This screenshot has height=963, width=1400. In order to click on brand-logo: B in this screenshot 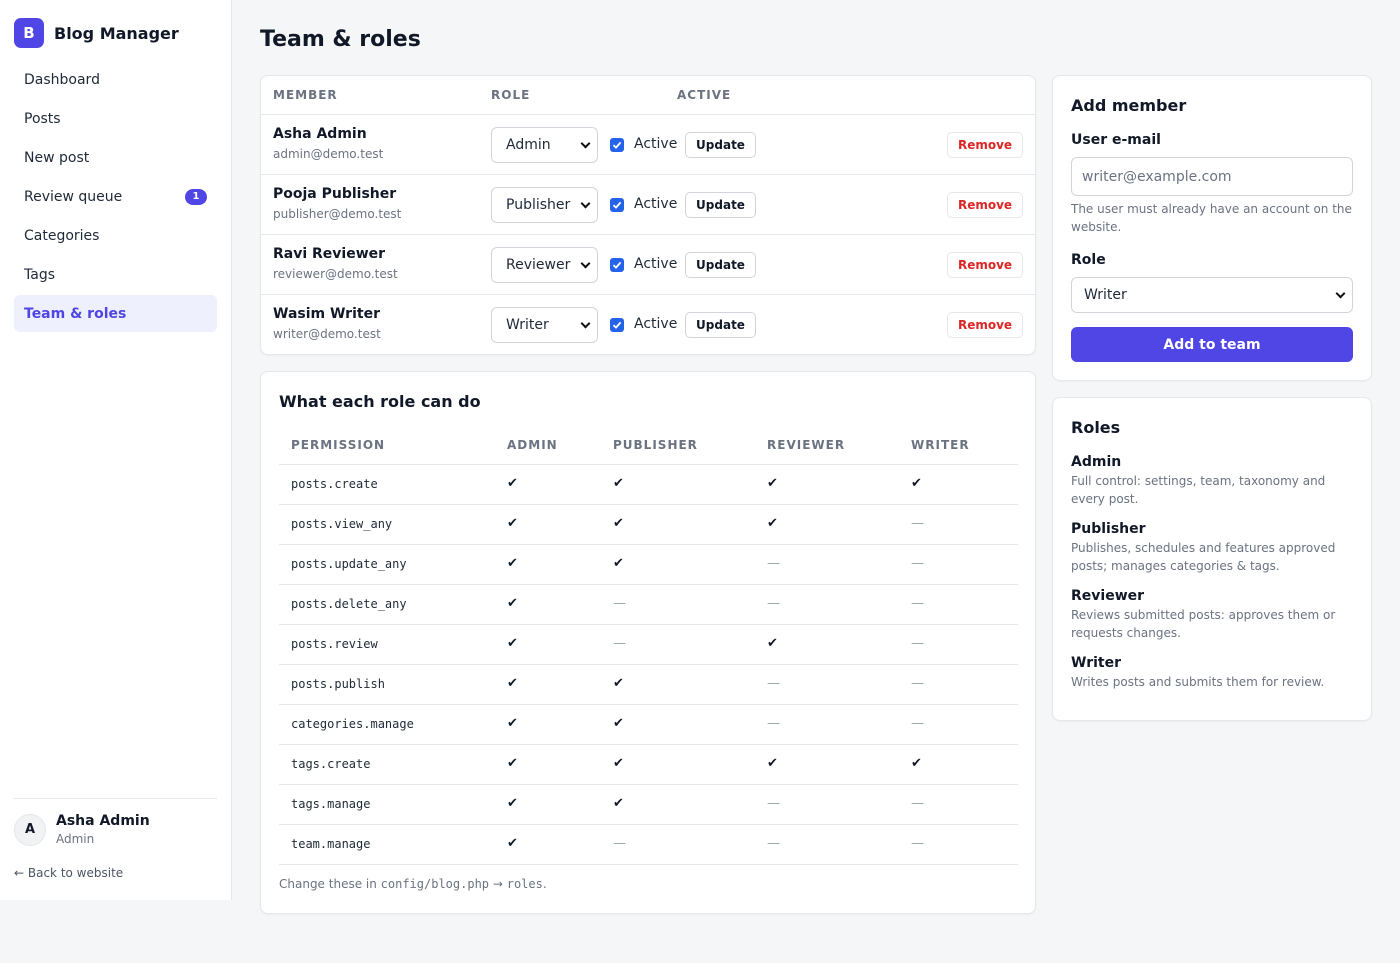, I will do `click(29, 33)`.